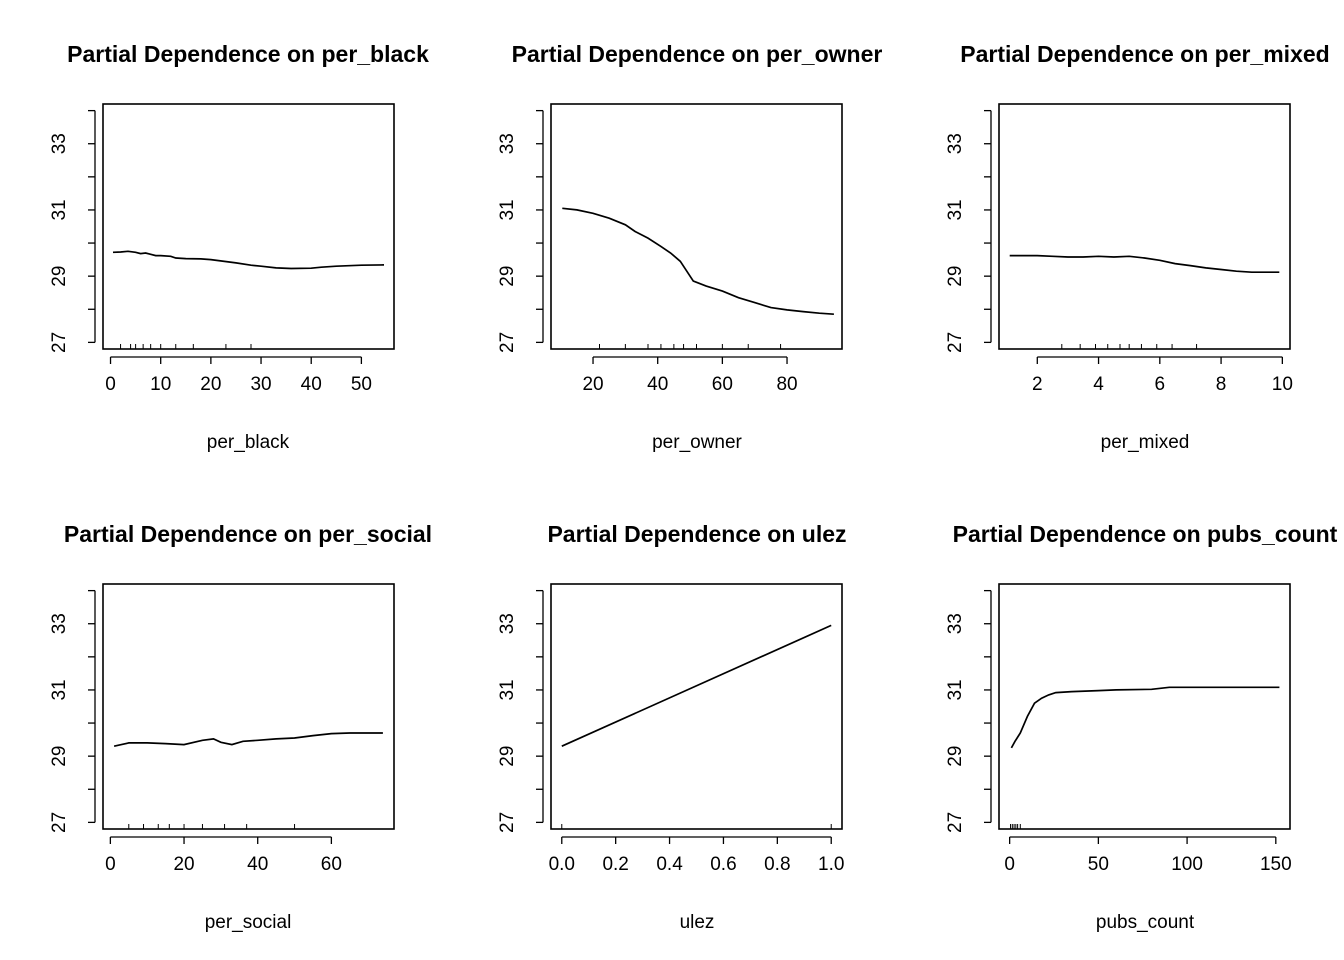 The image size is (1344, 960). What do you see at coordinates (248, 534) in the screenshot?
I see `chart-title: Partial Dependence on per_social` at bounding box center [248, 534].